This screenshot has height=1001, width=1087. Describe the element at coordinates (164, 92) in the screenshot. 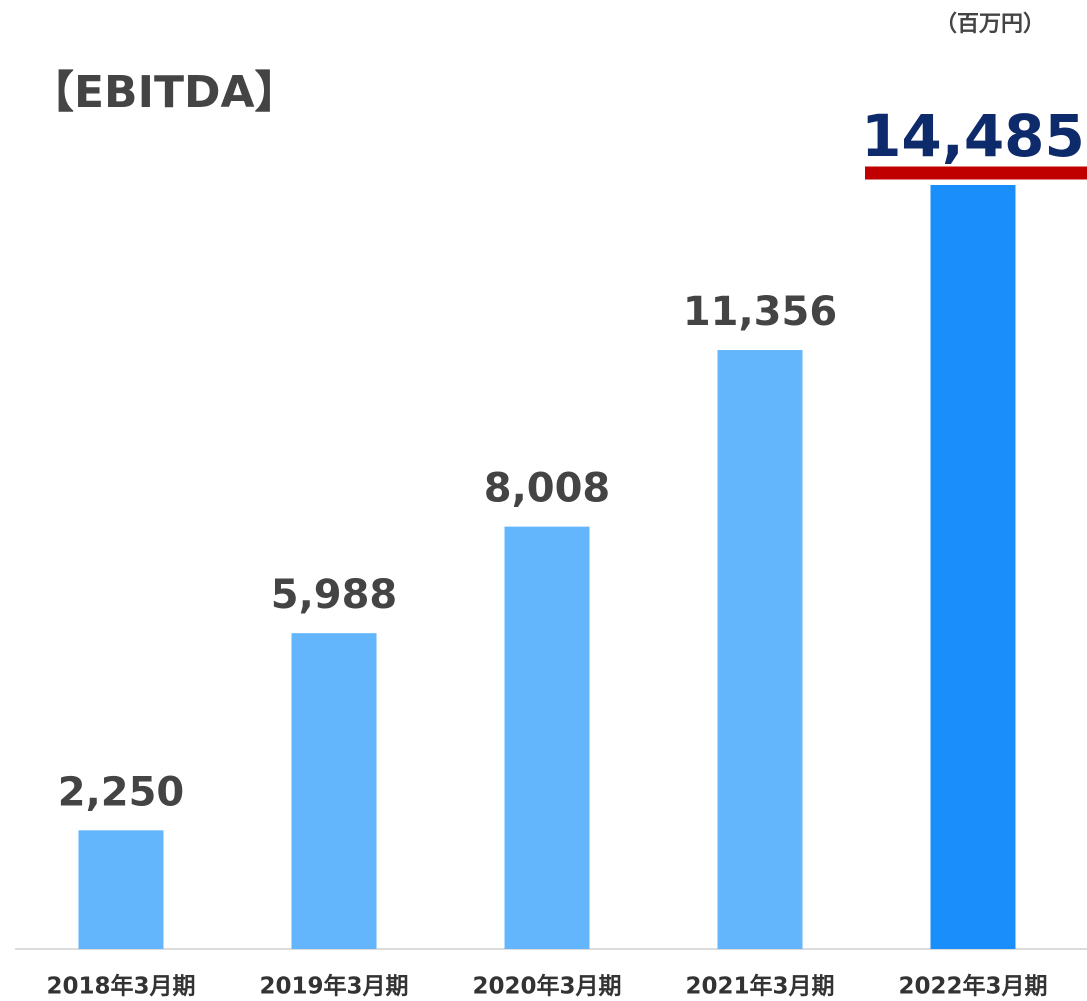

I see `chart-title: 【EBITDA】` at that location.